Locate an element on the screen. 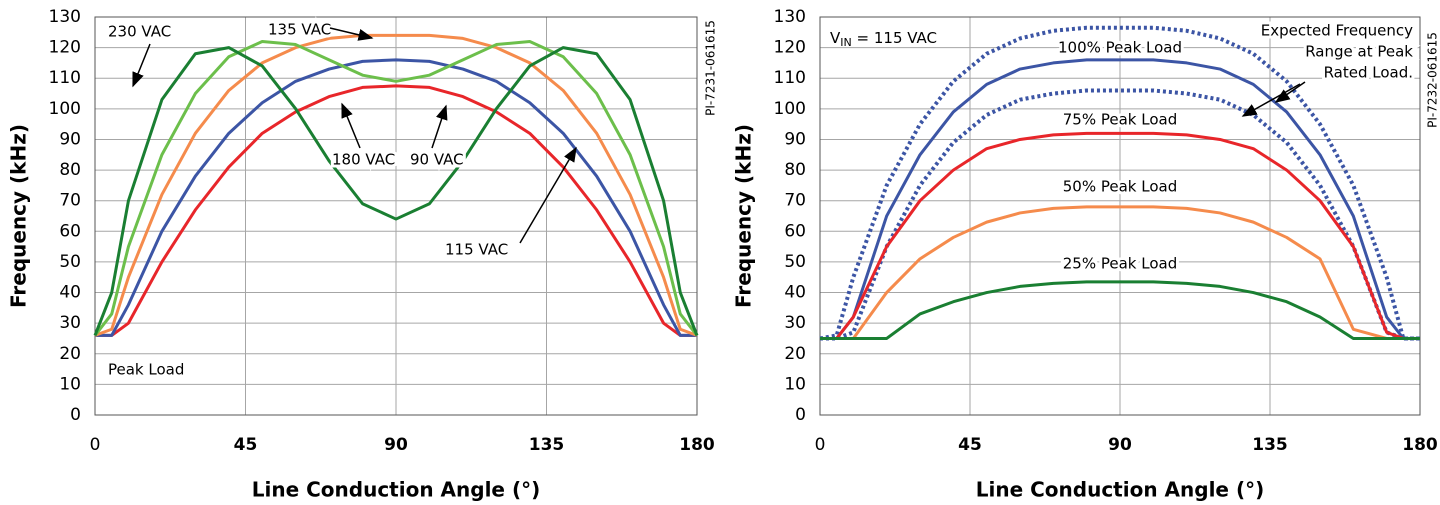 The height and width of the screenshot is (505, 1440). vin-label: VIN = 115 VAC is located at coordinates (883, 39).